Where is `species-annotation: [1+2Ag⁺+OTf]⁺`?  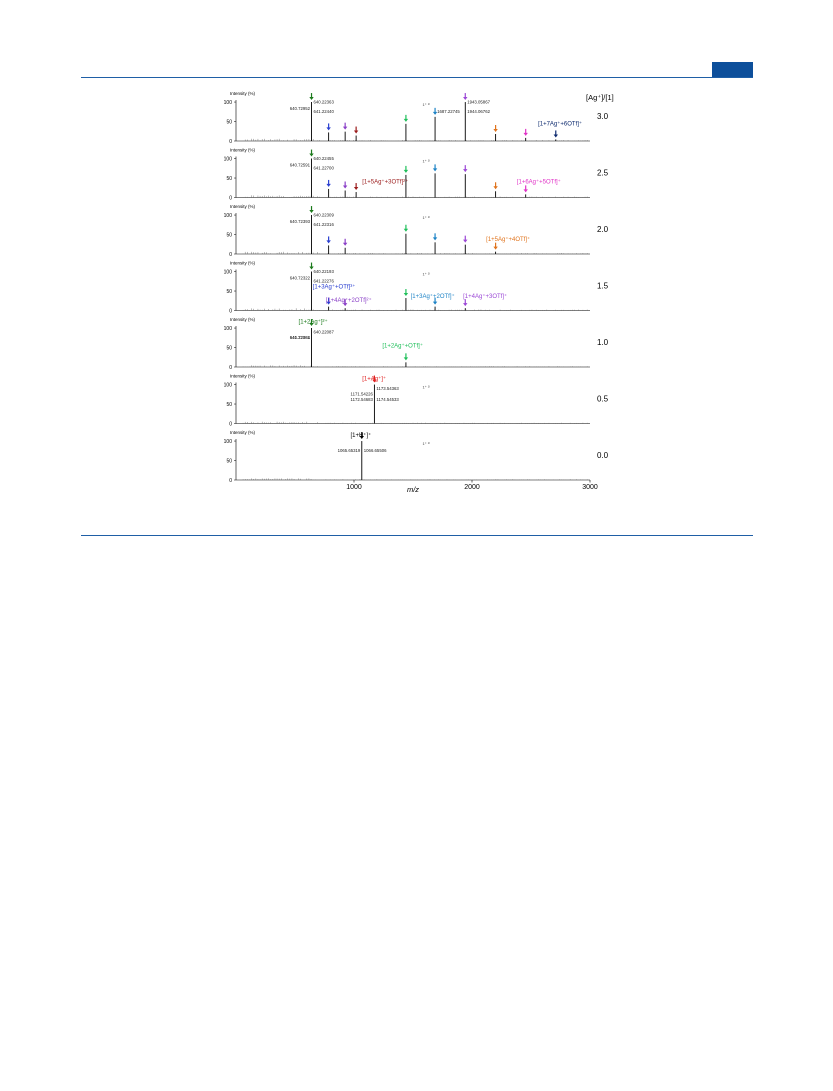
species-annotation: [1+2Ag⁺+OTf]⁺ is located at coordinates (402, 346).